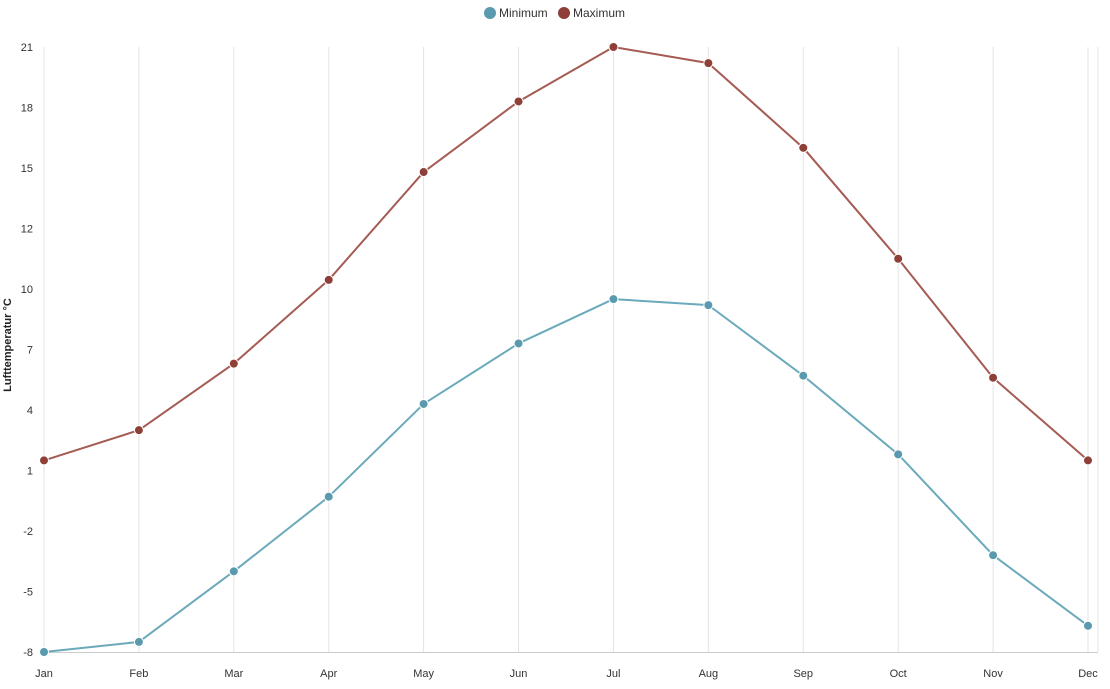 Image resolution: width=1110 pixels, height=689 pixels. Describe the element at coordinates (423, 403) in the screenshot. I see `data-point-minimum-may` at that location.